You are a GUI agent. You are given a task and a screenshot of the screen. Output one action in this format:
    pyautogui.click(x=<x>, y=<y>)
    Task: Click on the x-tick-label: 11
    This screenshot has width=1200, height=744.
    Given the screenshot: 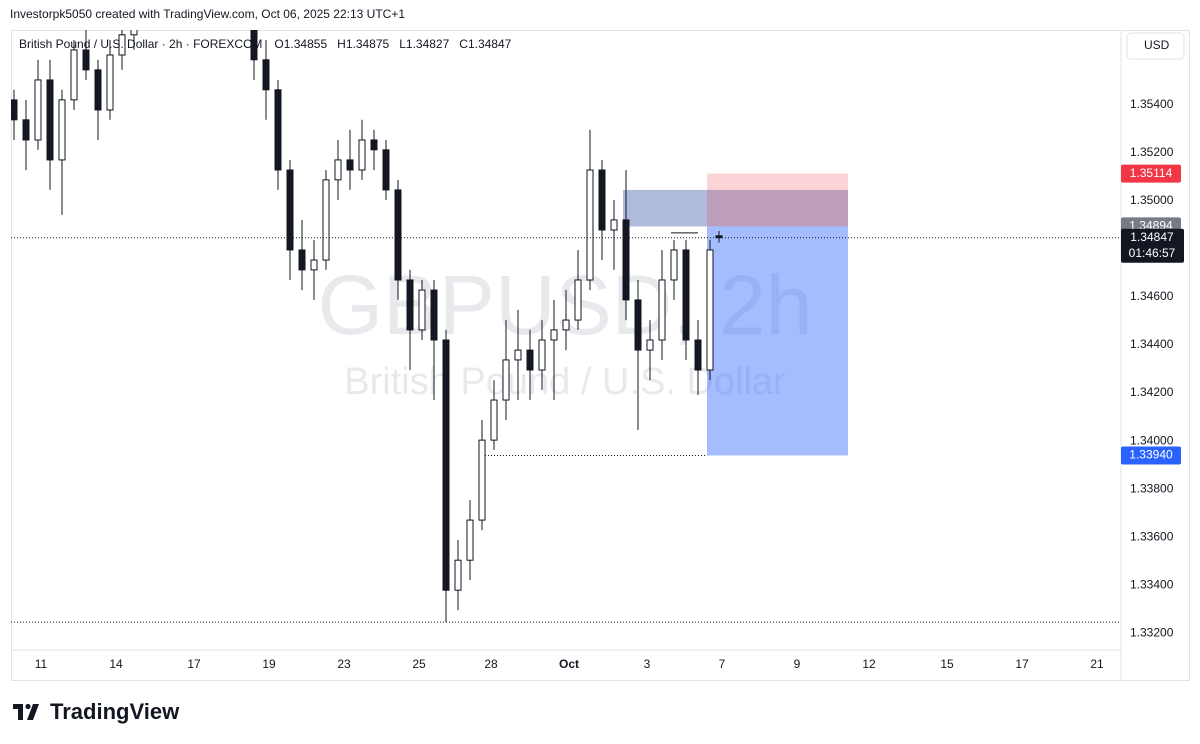 What is the action you would take?
    pyautogui.click(x=41, y=664)
    